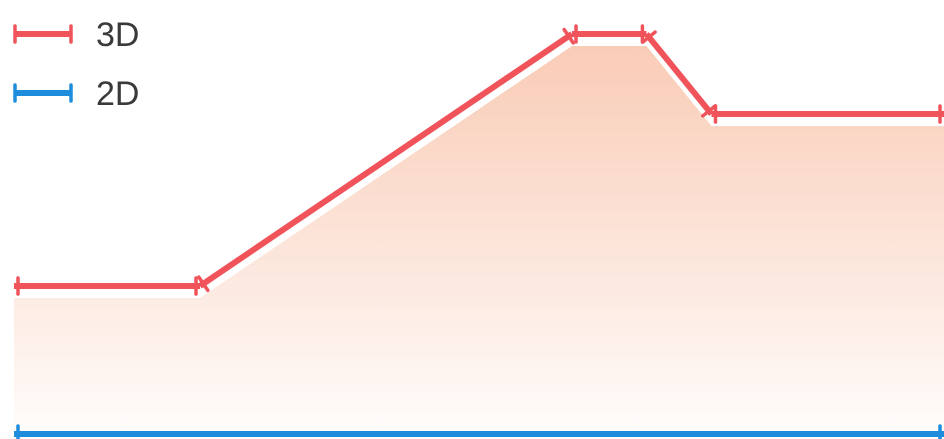 Image resolution: width=944 pixels, height=439 pixels. What do you see at coordinates (76, 35) in the screenshot?
I see `legend-item-3d: 3D` at bounding box center [76, 35].